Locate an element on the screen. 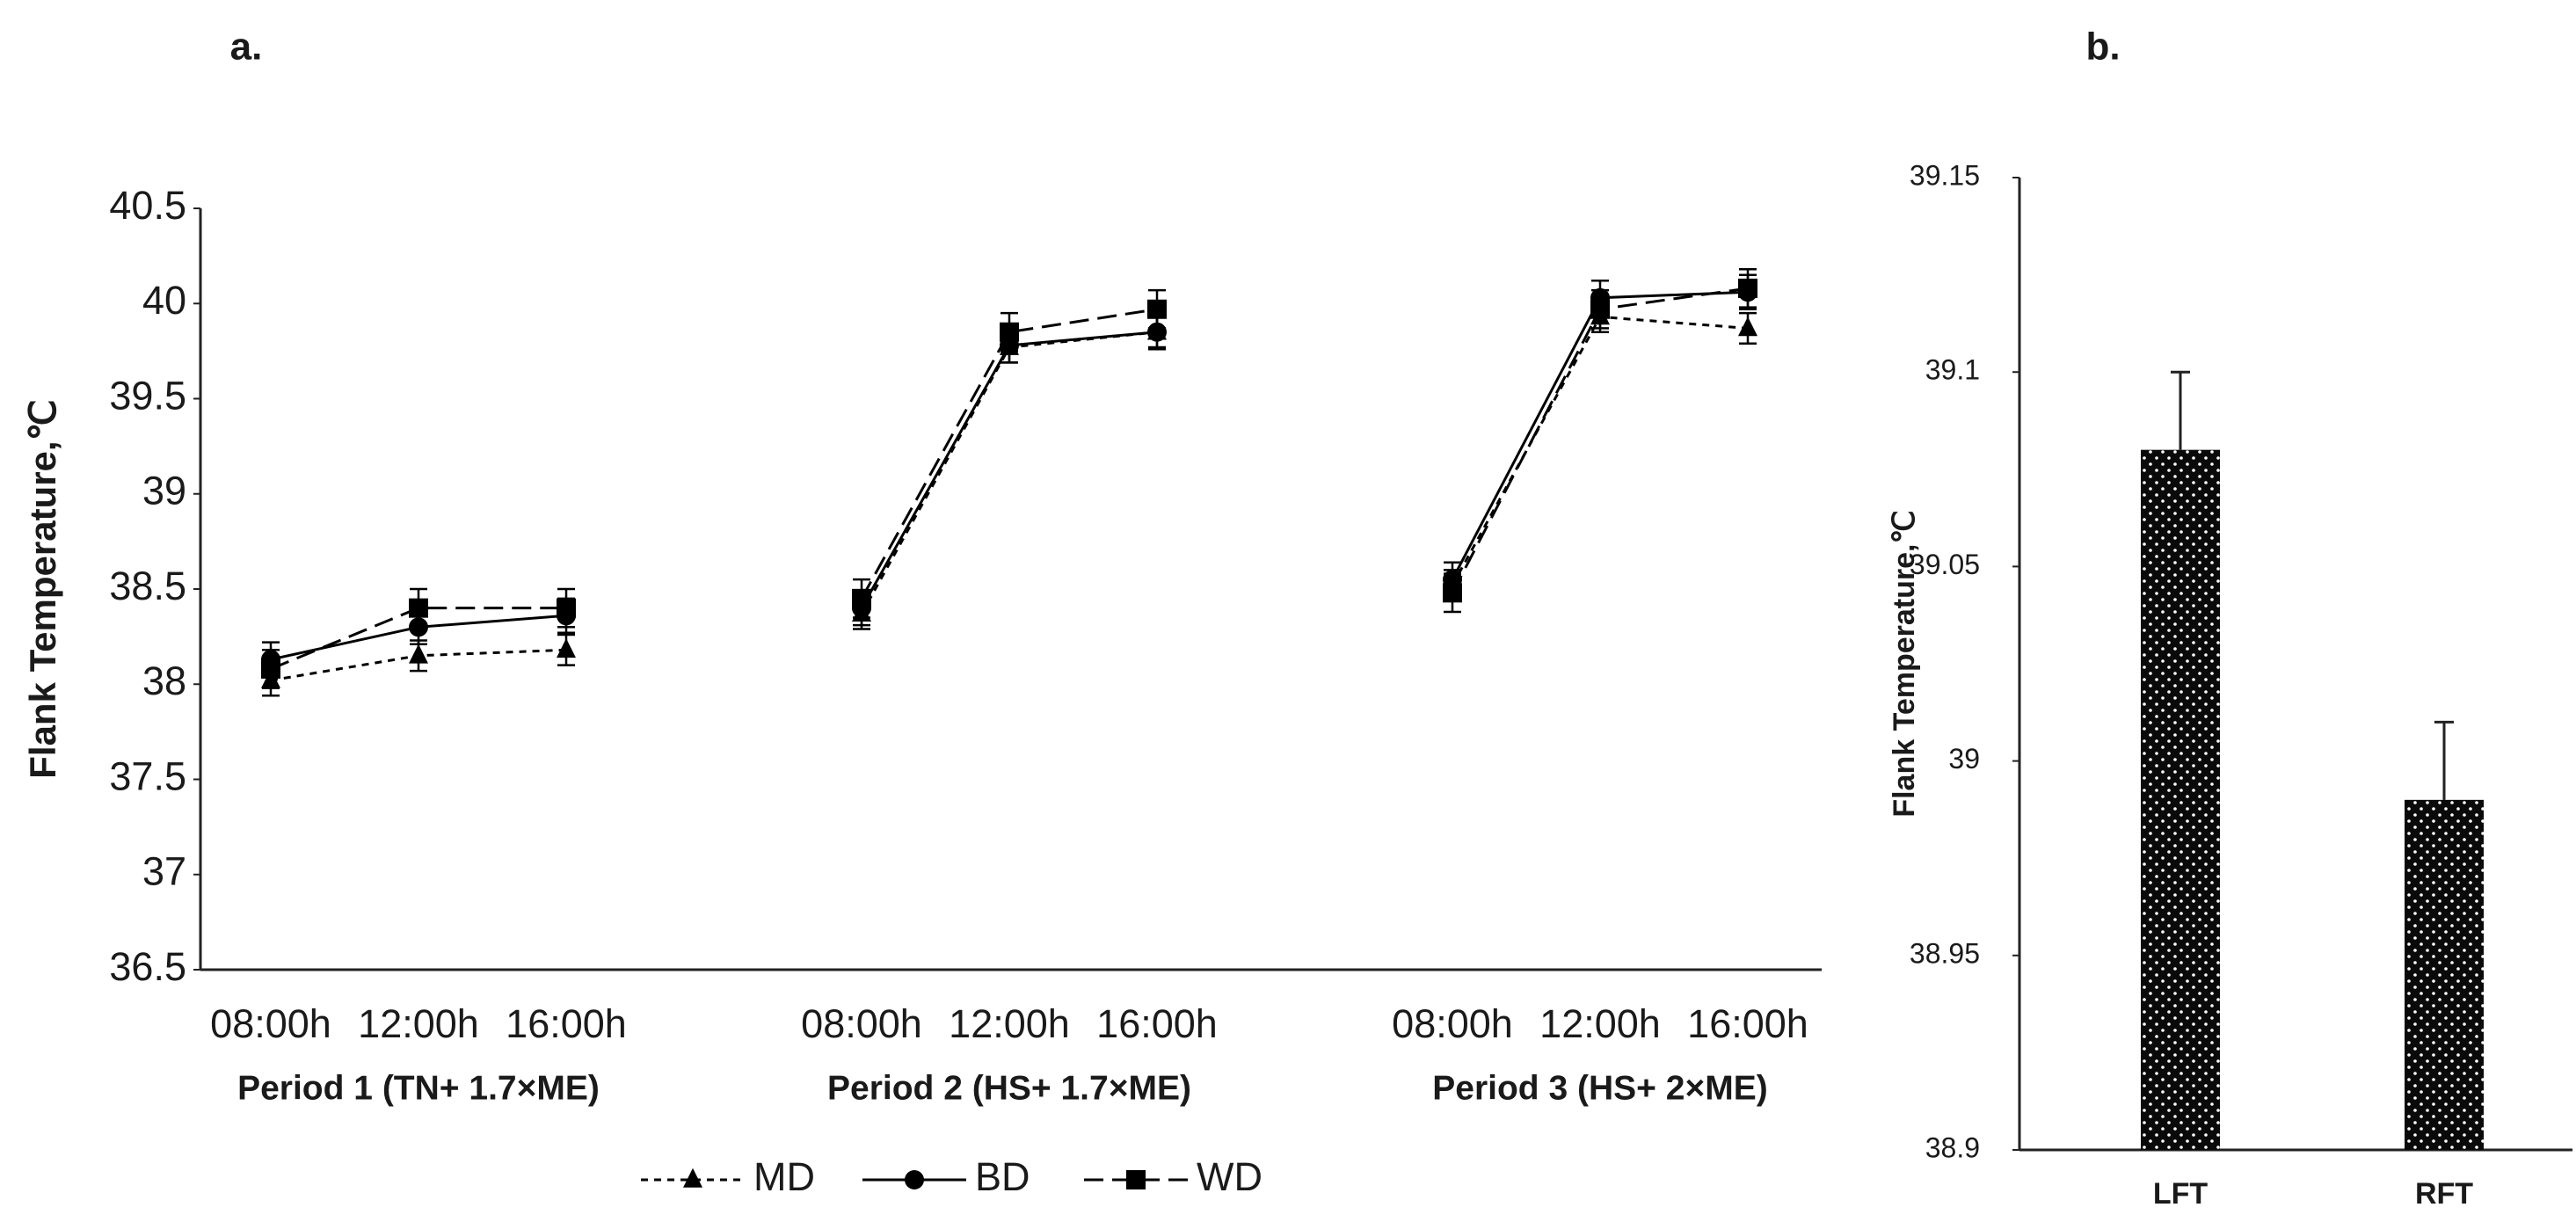 The height and width of the screenshot is (1222, 2576). y-tick-label: 38.95 is located at coordinates (1945, 953).